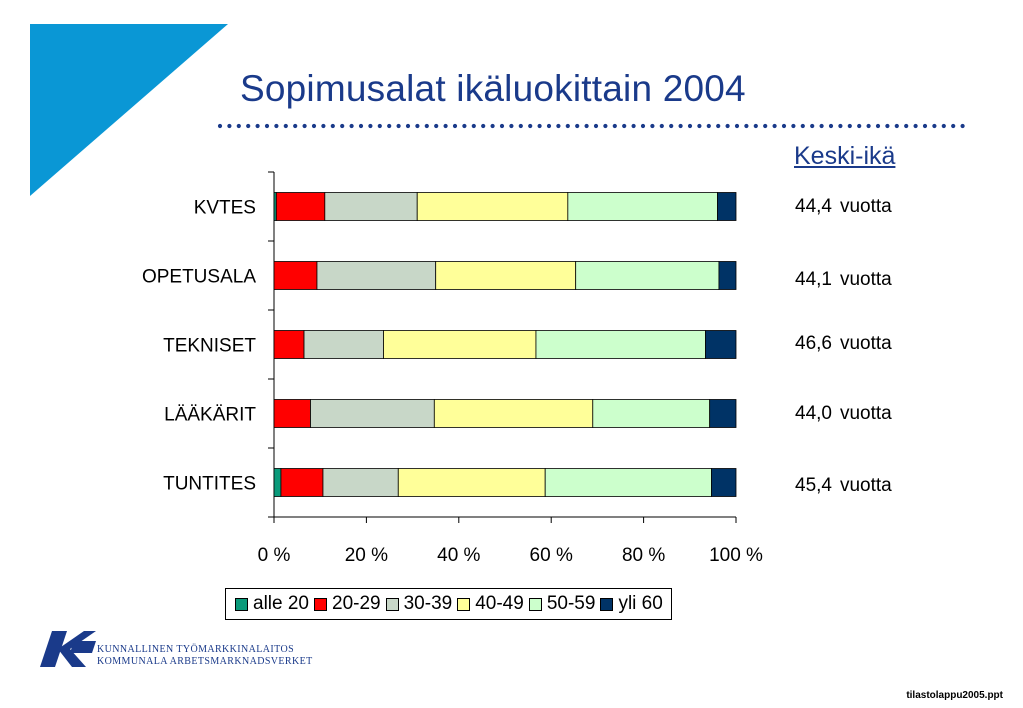 Image resolution: width=1023 pixels, height=708 pixels. What do you see at coordinates (640, 603) in the screenshot?
I see `legend-label: yli 60` at bounding box center [640, 603].